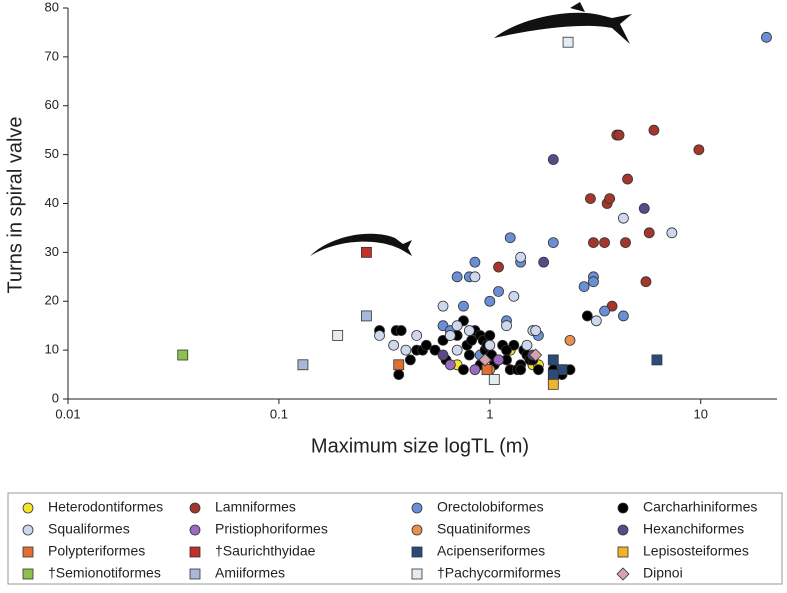 The height and width of the screenshot is (593, 787). Describe the element at coordinates (52, 349) in the screenshot. I see `y-tick-label: 10` at that location.